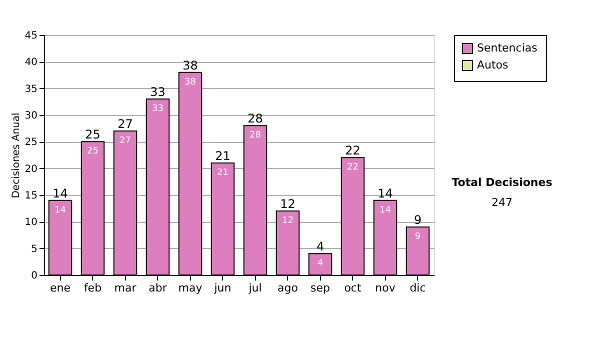 The width and height of the screenshot is (600, 340). I want to click on data-label: 28, so click(256, 135).